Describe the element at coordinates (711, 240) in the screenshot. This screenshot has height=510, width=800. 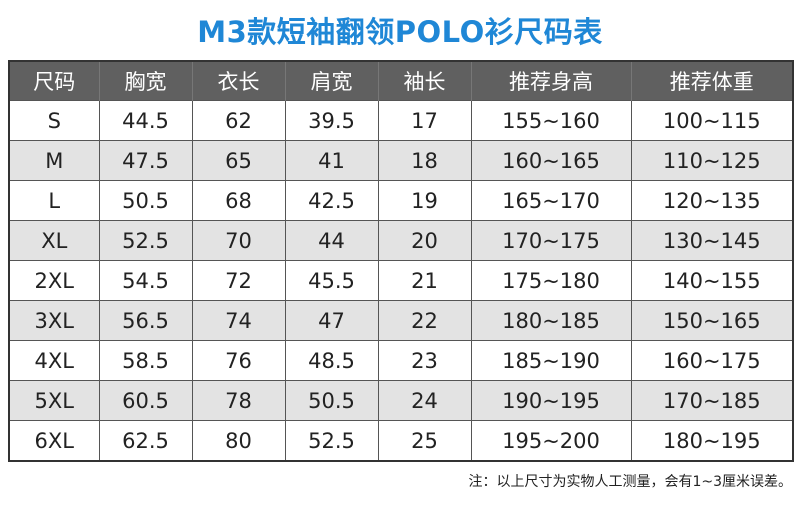
I see `table-cell: 130~145` at that location.